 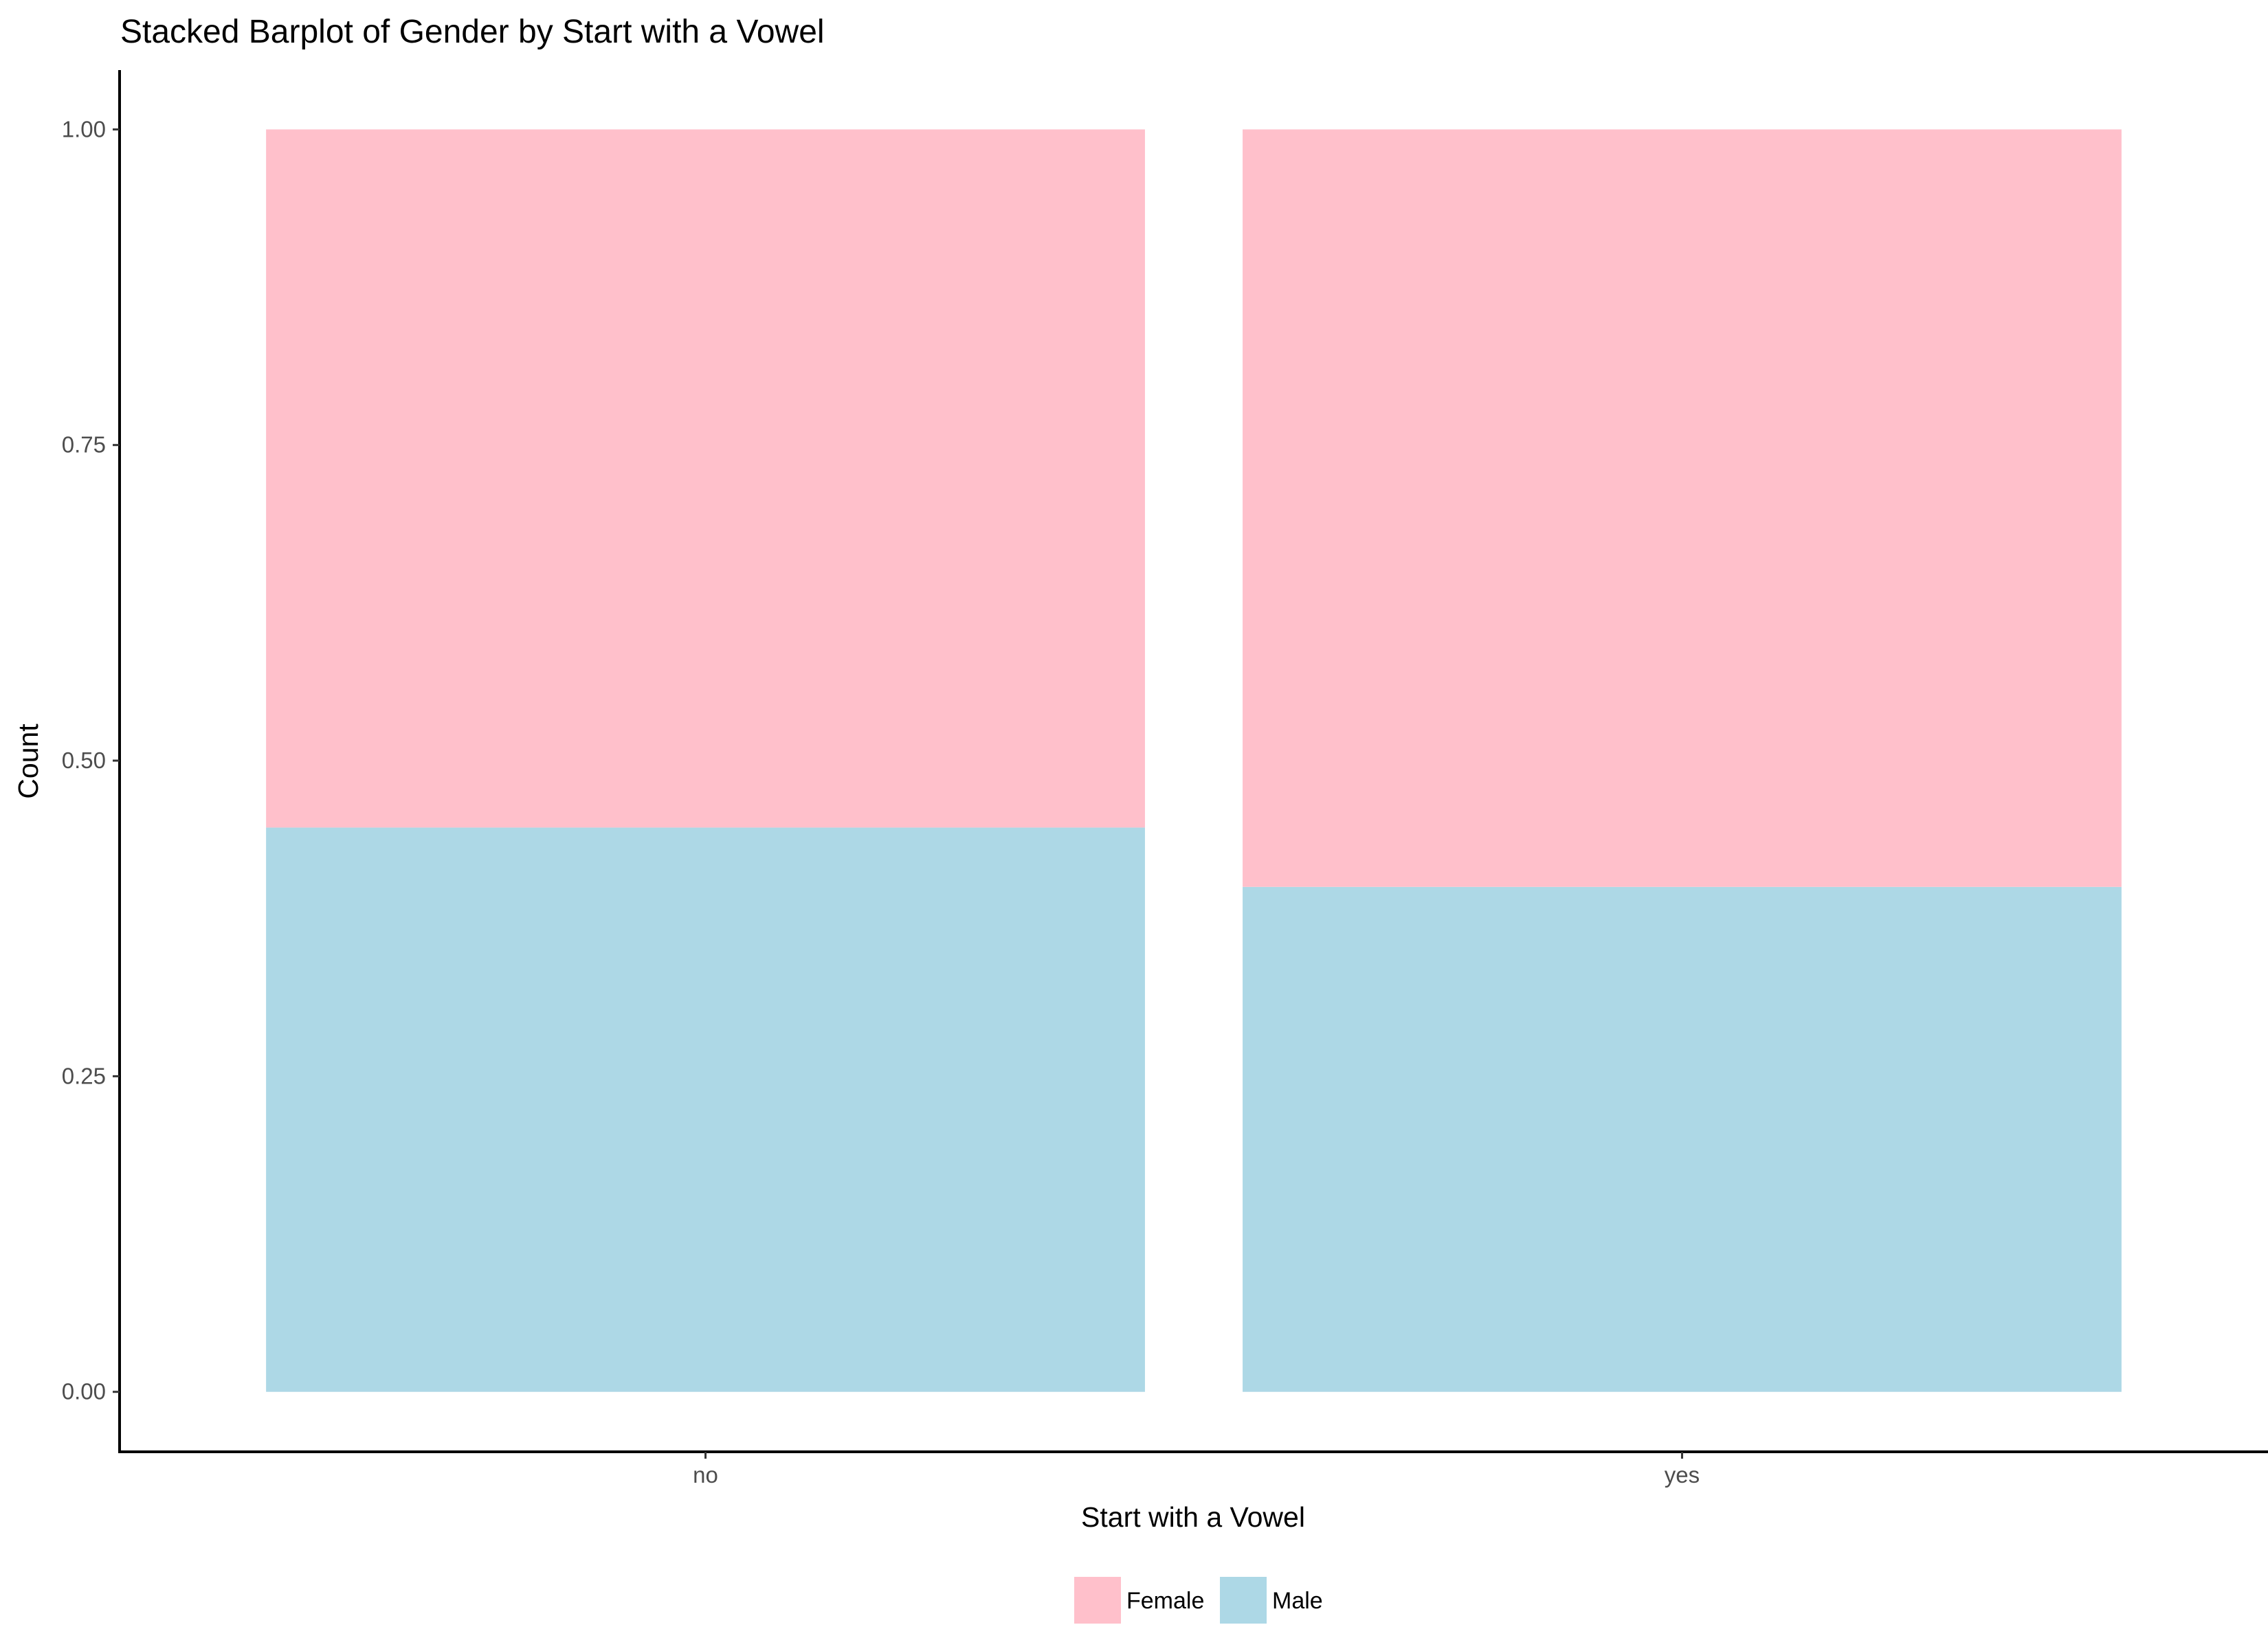 What do you see at coordinates (28, 761) in the screenshot?
I see `y-axis-title: Count` at bounding box center [28, 761].